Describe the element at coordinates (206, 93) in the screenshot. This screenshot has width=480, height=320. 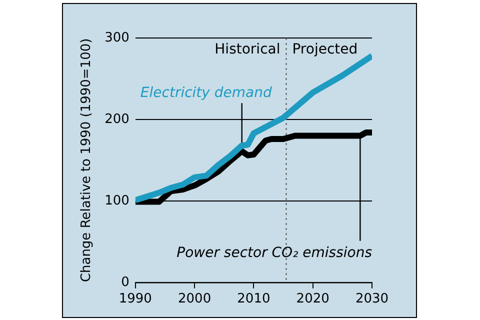
I see `series-label: Electricity demand` at that location.